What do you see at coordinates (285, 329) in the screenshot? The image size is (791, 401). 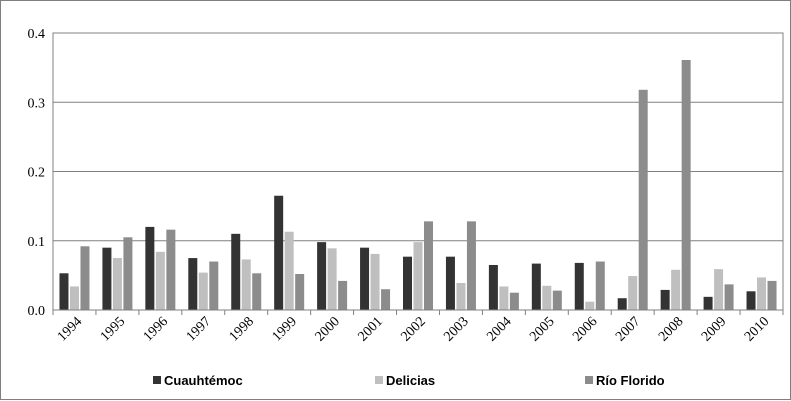 I see `x-tick-label: 1999` at bounding box center [285, 329].